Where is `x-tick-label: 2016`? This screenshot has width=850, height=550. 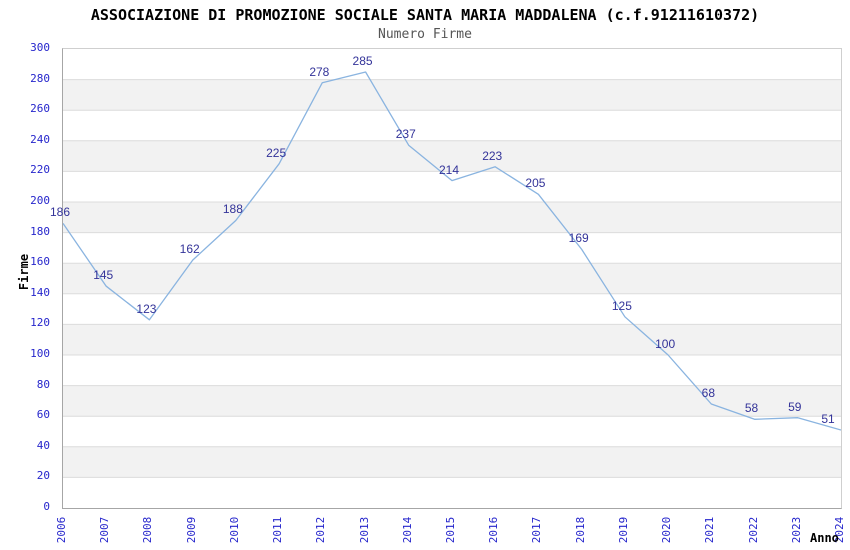
x-tick-label: 2016 is located at coordinates (494, 530).